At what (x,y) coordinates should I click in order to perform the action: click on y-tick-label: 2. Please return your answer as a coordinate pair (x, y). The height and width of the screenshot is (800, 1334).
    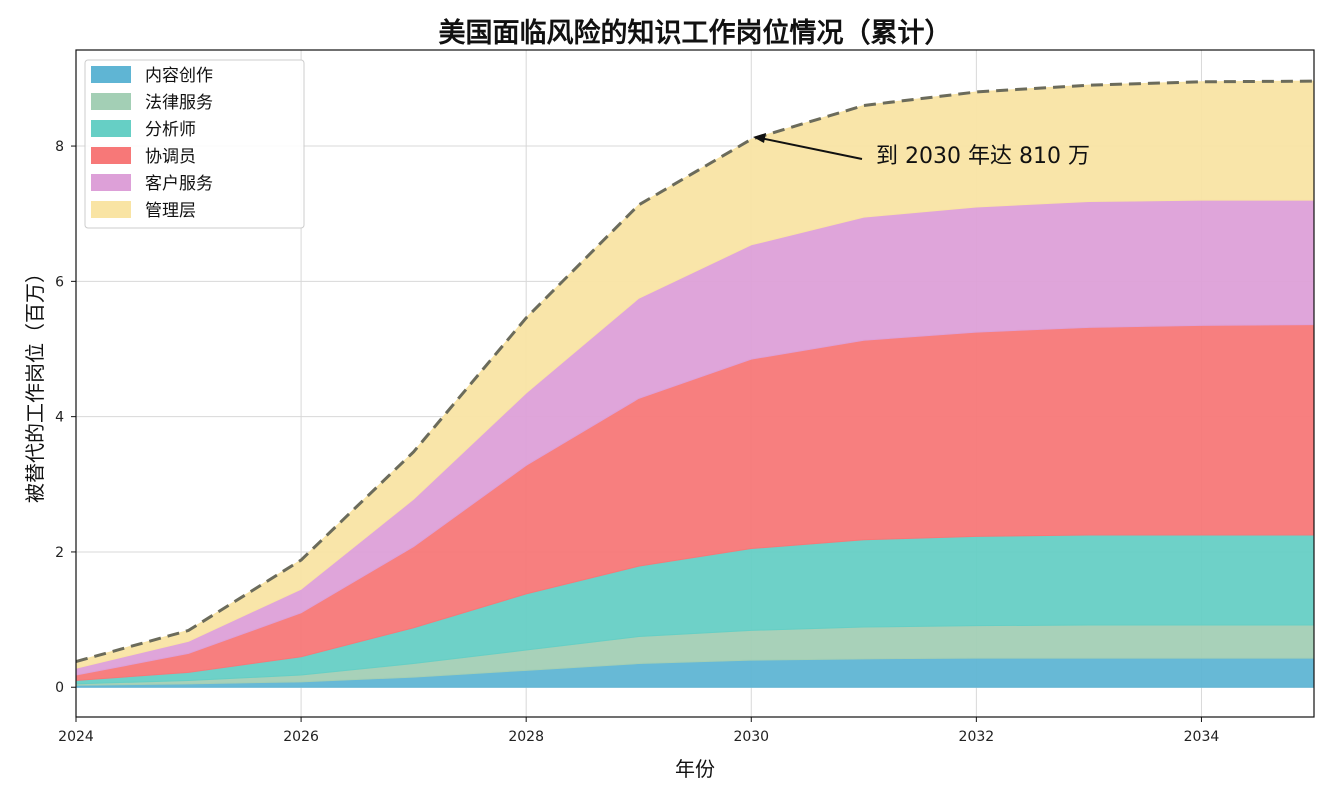
    Looking at the image, I should click on (59, 553).